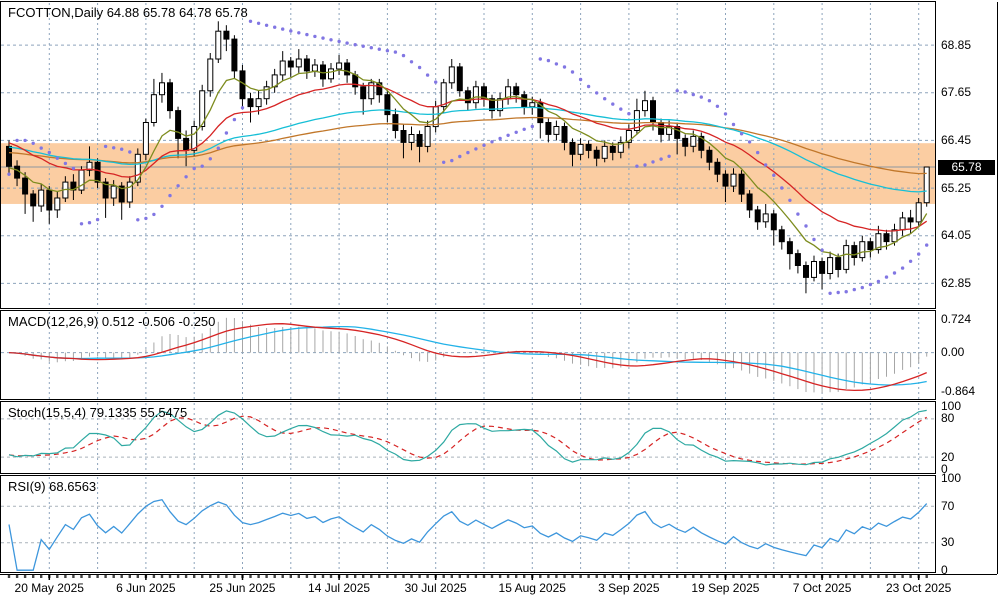  Describe the element at coordinates (339, 588) in the screenshot. I see `date-label: 14 Jul 2025` at that location.